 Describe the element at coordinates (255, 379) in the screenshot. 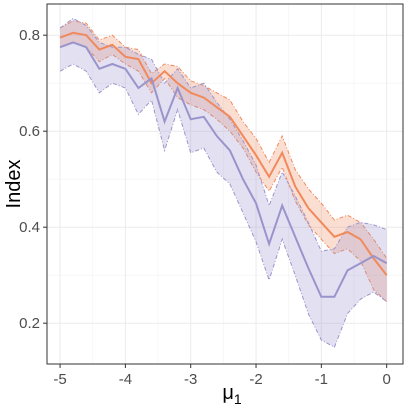

I see `x-tick-label: -2` at that location.